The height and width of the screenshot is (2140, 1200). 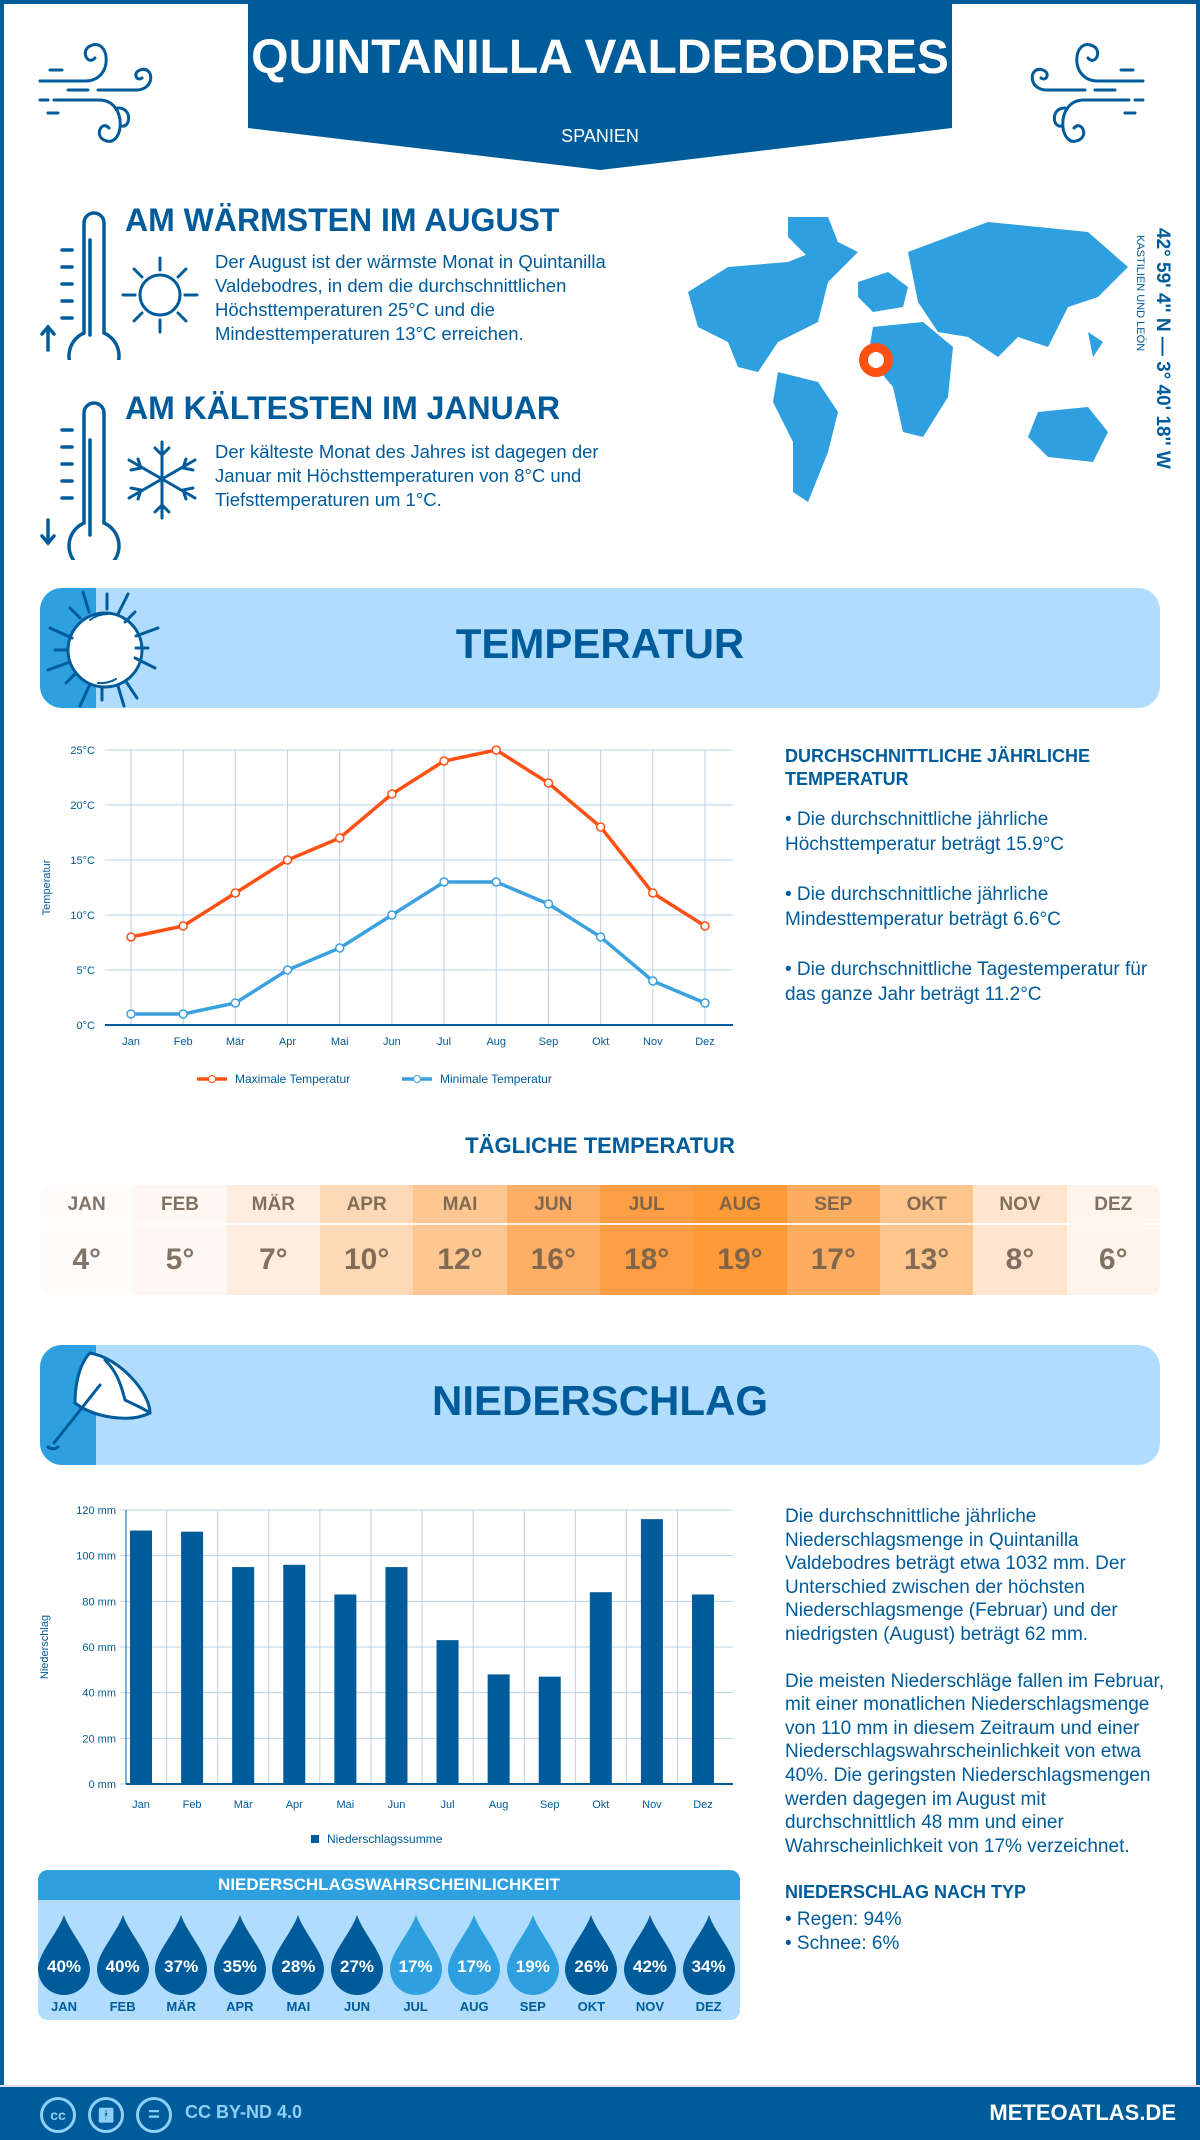 I want to click on probability-value: 19%, so click(x=532, y=1966).